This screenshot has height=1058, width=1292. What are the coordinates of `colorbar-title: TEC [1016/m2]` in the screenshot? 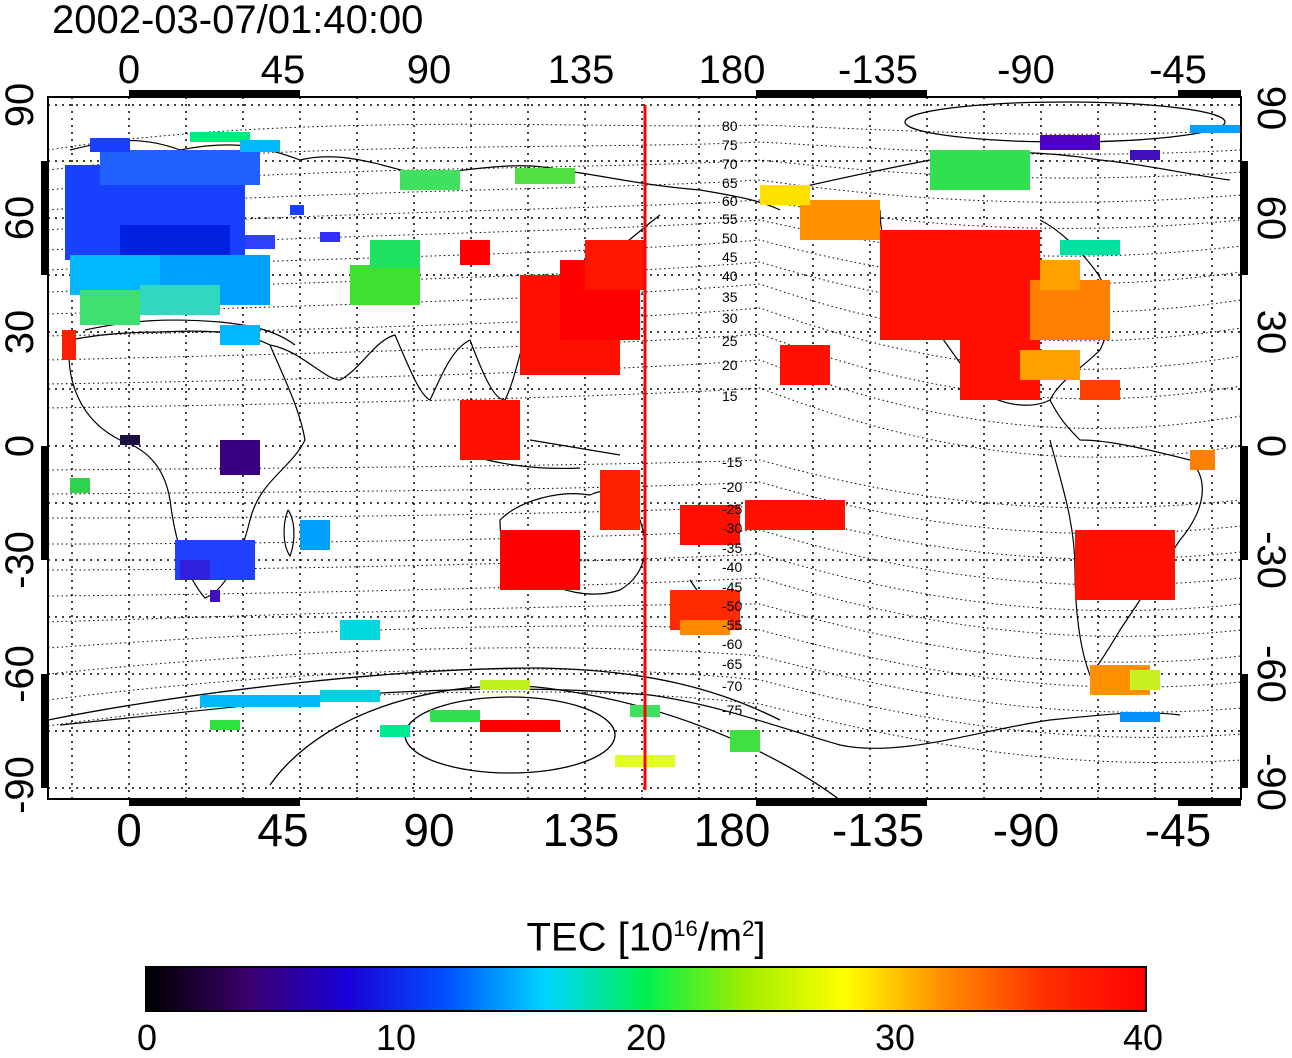 It's located at (646, 933).